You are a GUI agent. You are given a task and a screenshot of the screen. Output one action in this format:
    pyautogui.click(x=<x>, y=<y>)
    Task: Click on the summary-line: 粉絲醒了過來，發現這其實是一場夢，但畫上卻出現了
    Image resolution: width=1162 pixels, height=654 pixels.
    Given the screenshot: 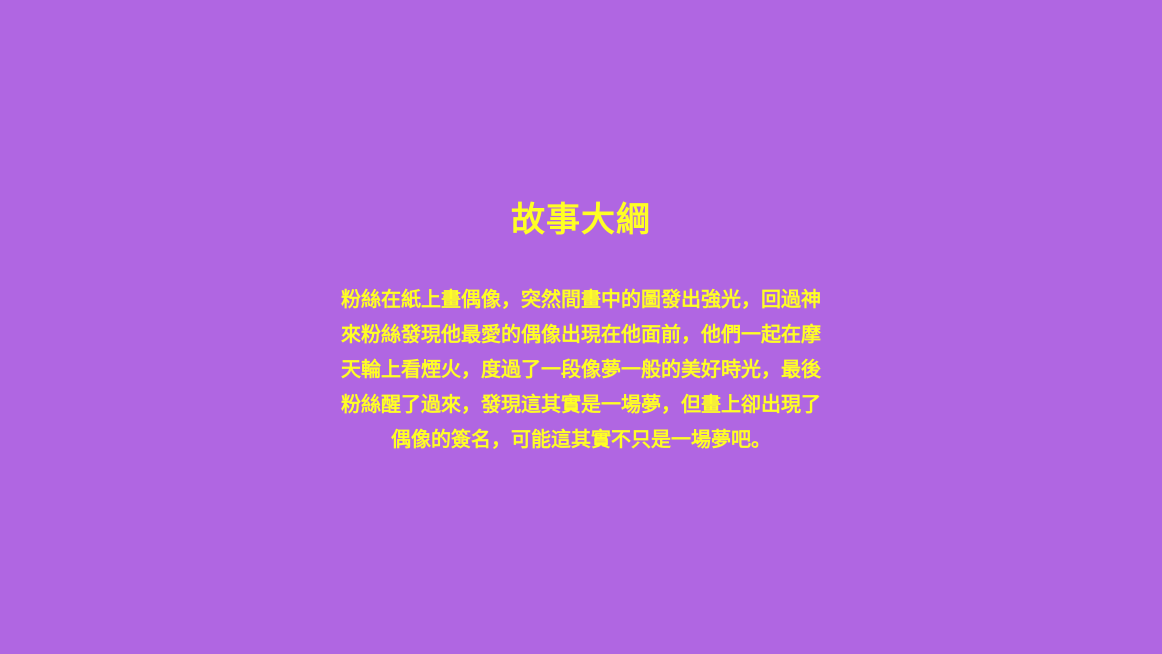 What is the action you would take?
    pyautogui.click(x=581, y=404)
    